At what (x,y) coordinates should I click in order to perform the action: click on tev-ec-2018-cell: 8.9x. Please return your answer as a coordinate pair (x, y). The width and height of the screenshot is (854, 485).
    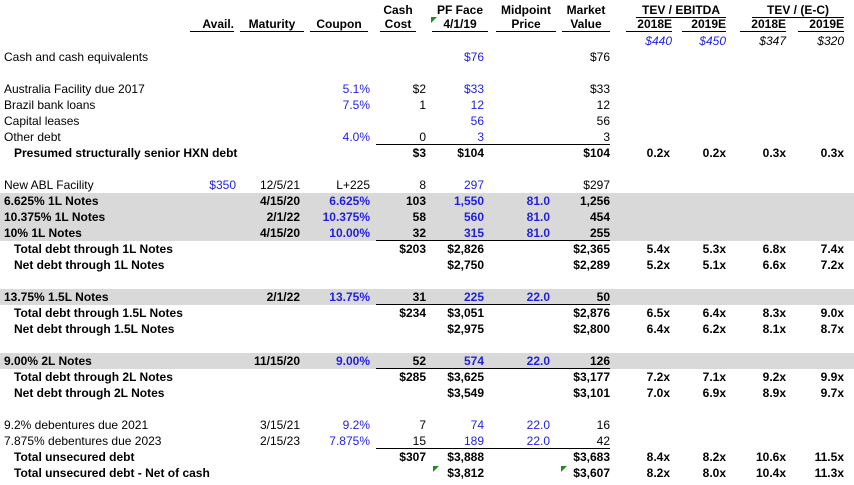
    Looking at the image, I should click on (774, 393).